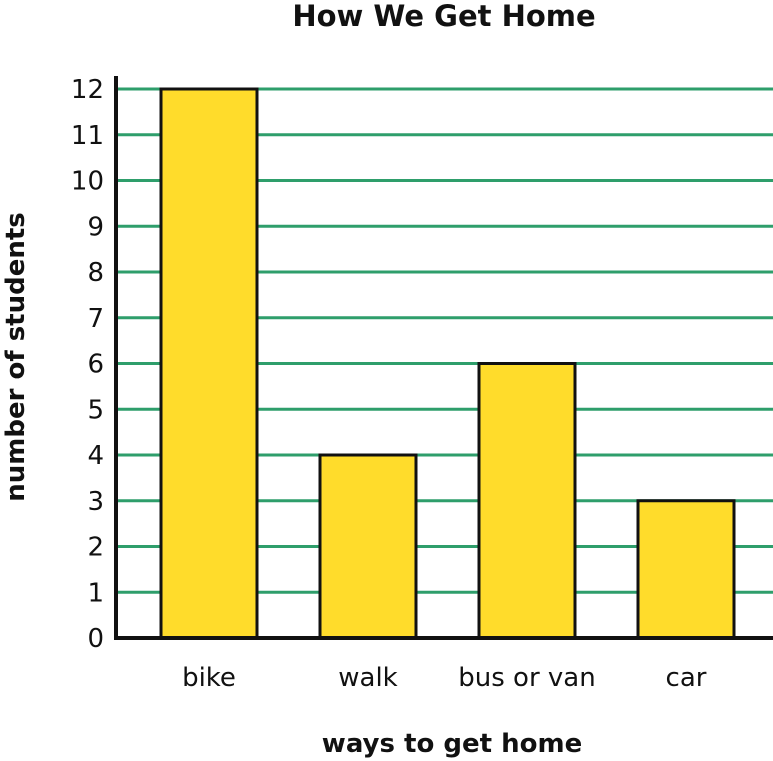 This screenshot has height=761, width=773. I want to click on y-tick-label: 1, so click(95, 593).